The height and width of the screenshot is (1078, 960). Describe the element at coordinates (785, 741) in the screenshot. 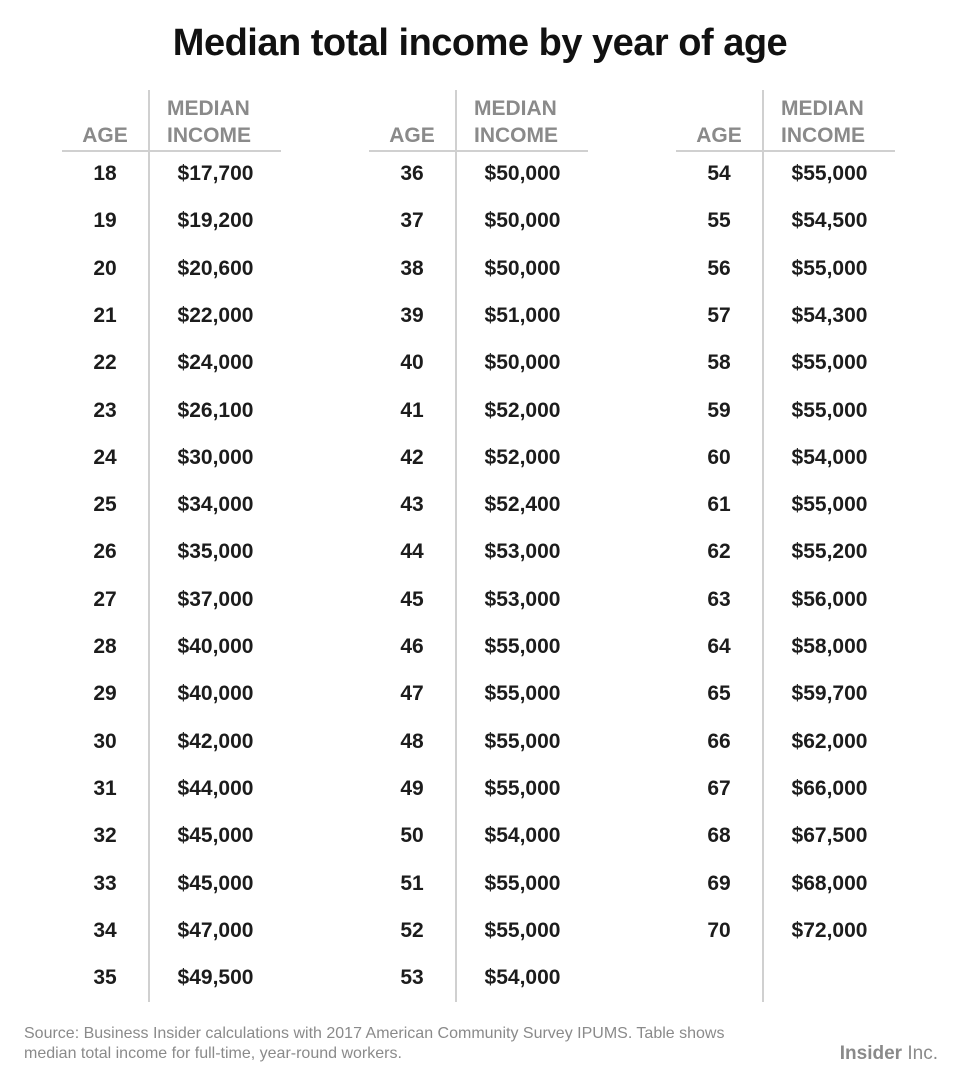

I see `table-row: 66 $62,000` at that location.